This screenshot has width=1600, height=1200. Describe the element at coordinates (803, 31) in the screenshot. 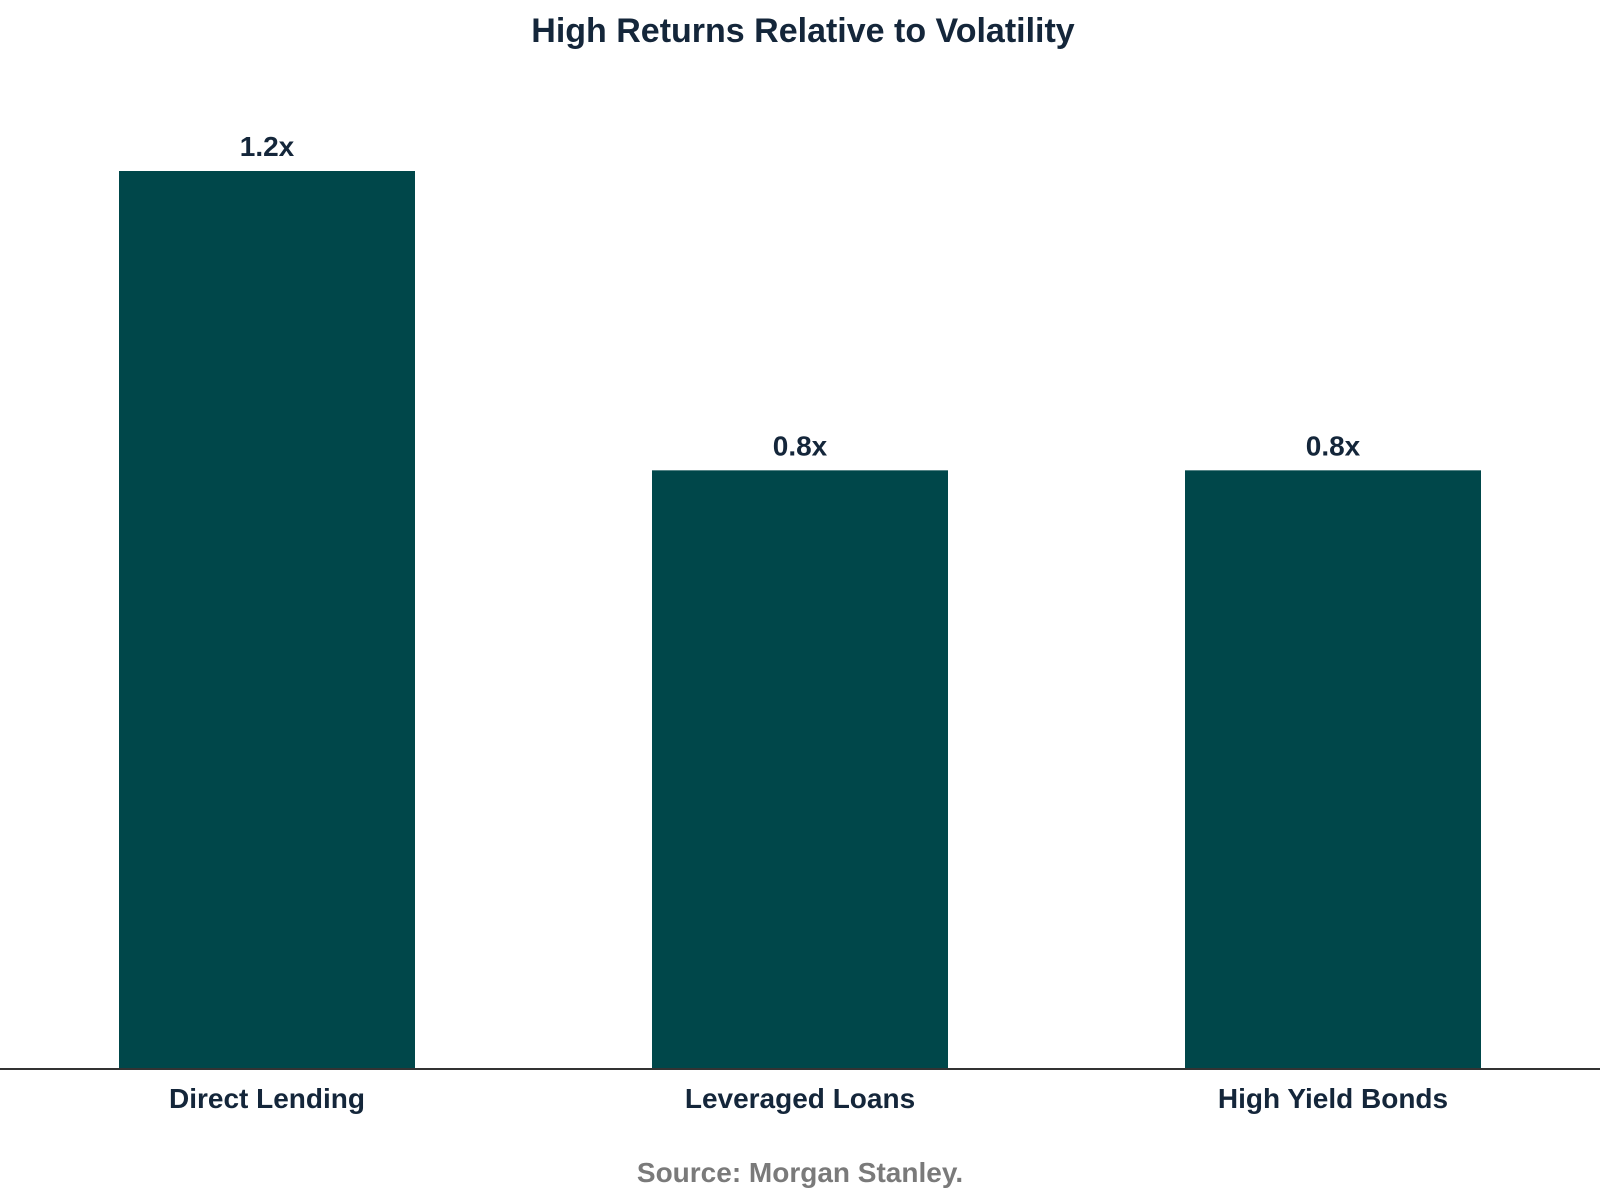

I see `chart-title: High Returns Relative to Volatility` at that location.